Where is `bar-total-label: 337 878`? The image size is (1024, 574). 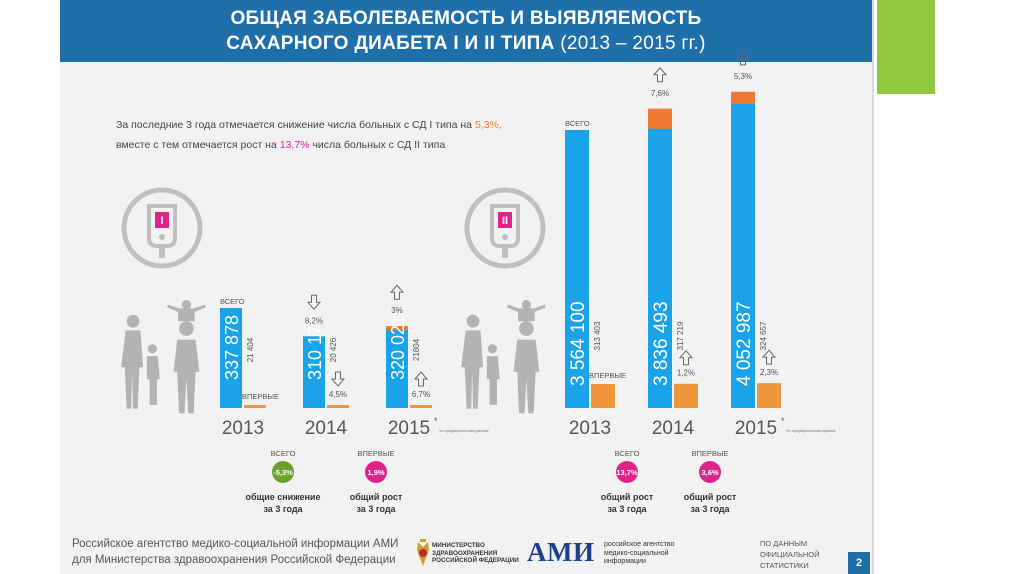 bar-total-label: 337 878 is located at coordinates (232, 347).